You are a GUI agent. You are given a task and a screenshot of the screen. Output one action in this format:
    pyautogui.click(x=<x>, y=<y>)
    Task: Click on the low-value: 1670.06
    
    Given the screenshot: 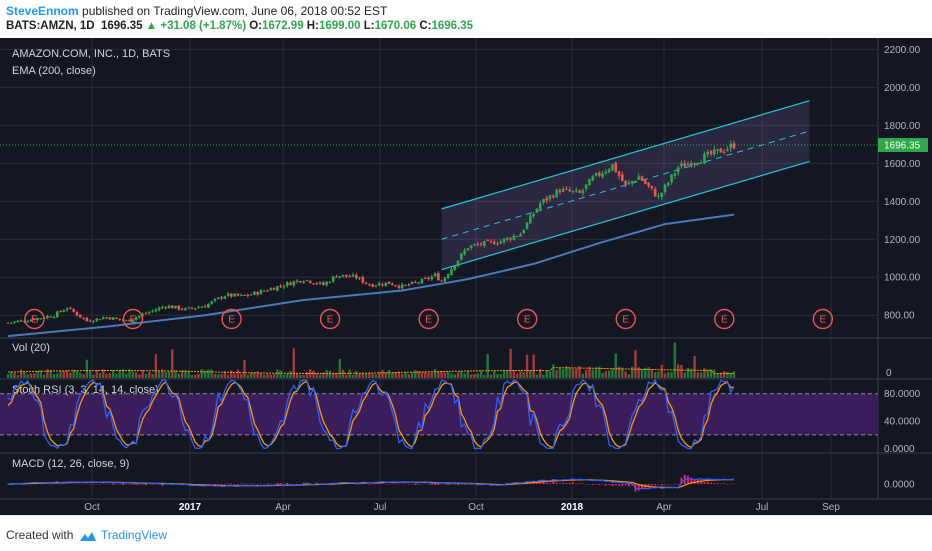 What is the action you would take?
    pyautogui.click(x=395, y=26)
    